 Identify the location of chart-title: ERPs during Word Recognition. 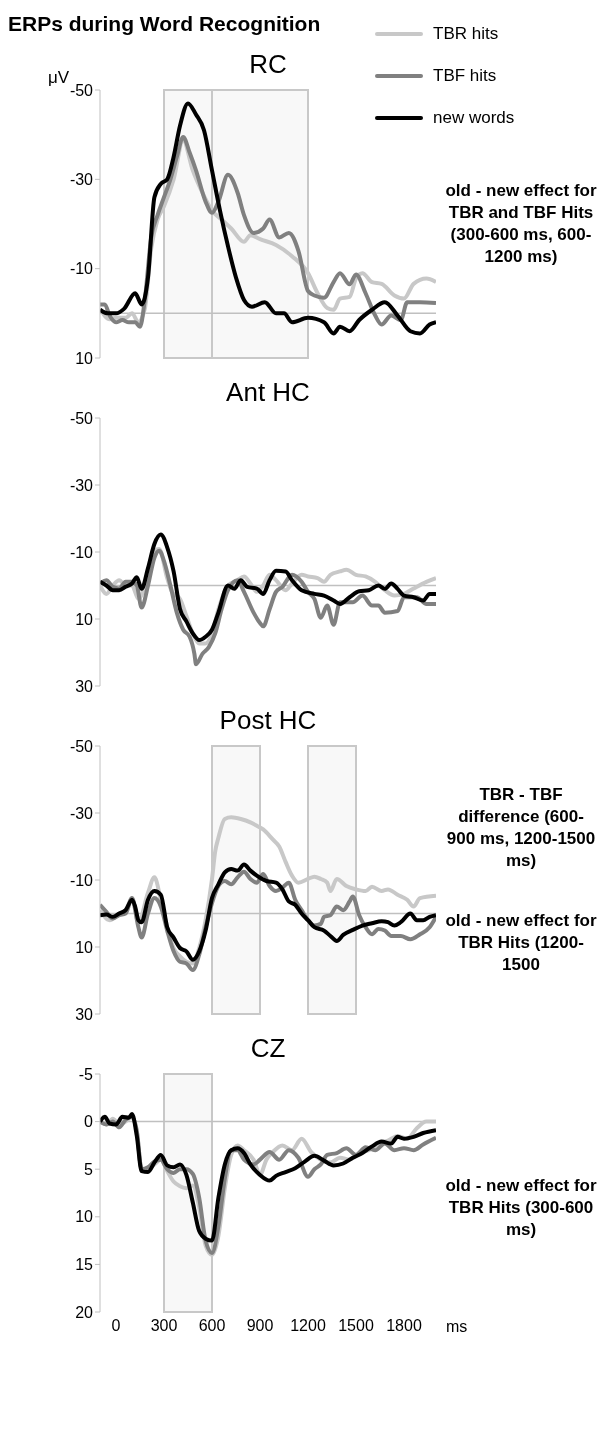
(164, 23).